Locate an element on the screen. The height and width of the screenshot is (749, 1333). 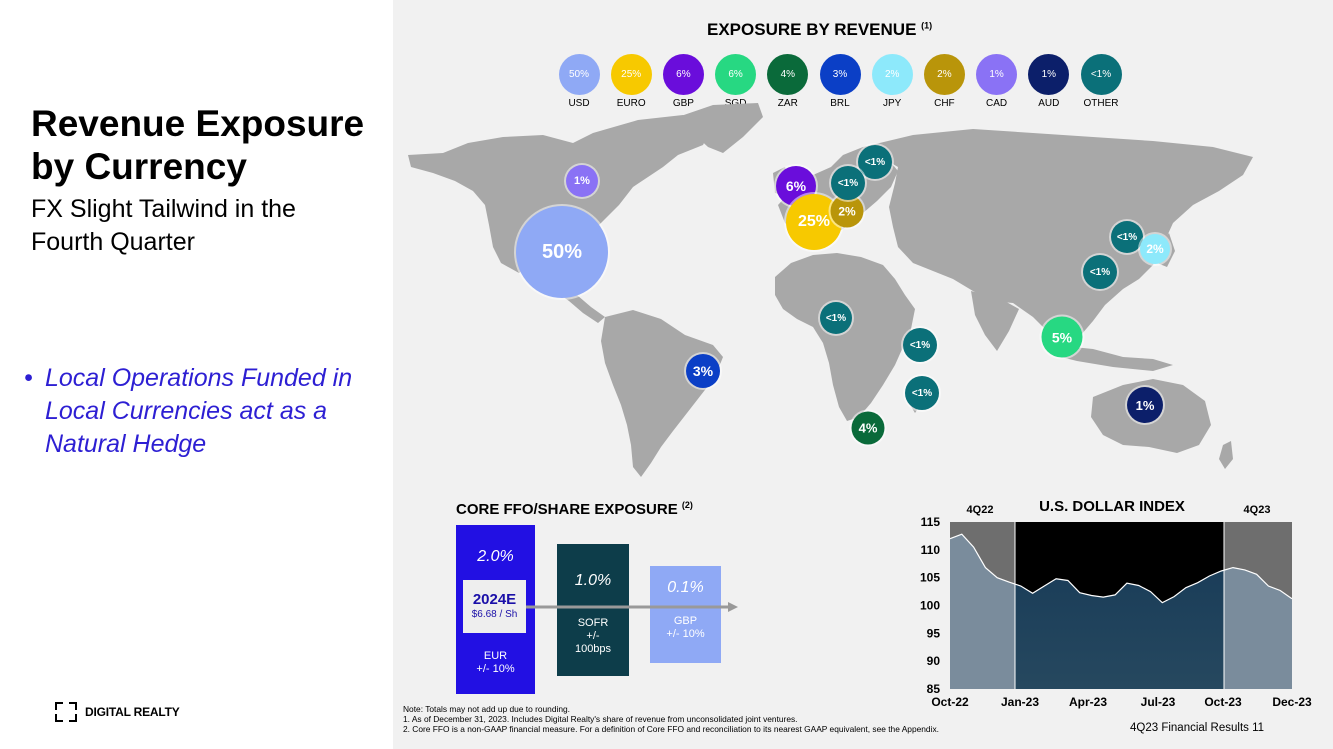
ffo-gbp-label1: GBP is located at coordinates (685, 621).